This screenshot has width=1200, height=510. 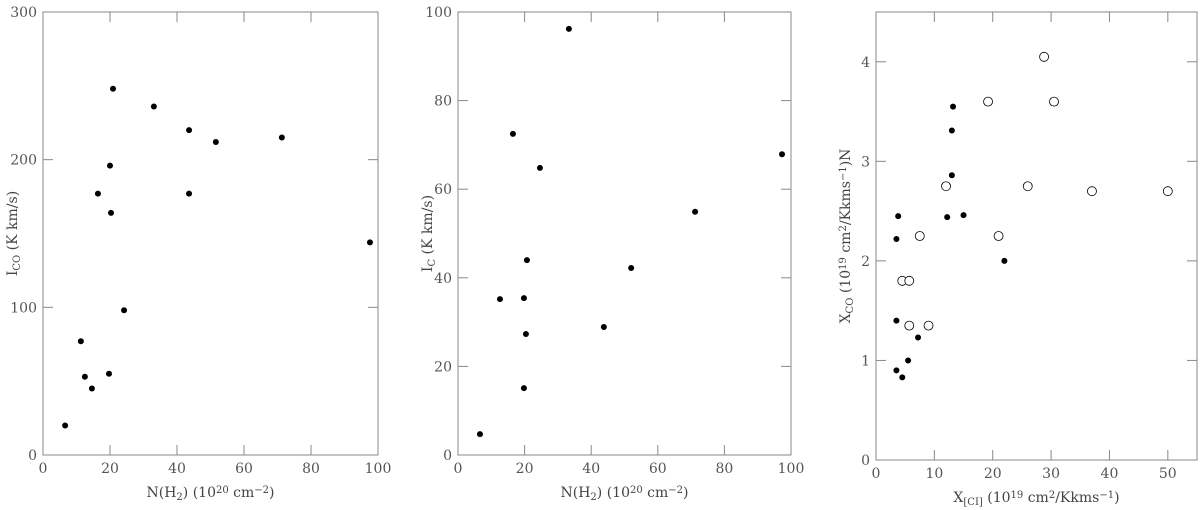 What do you see at coordinates (443, 102) in the screenshot?
I see `y-tick-label: 80` at bounding box center [443, 102].